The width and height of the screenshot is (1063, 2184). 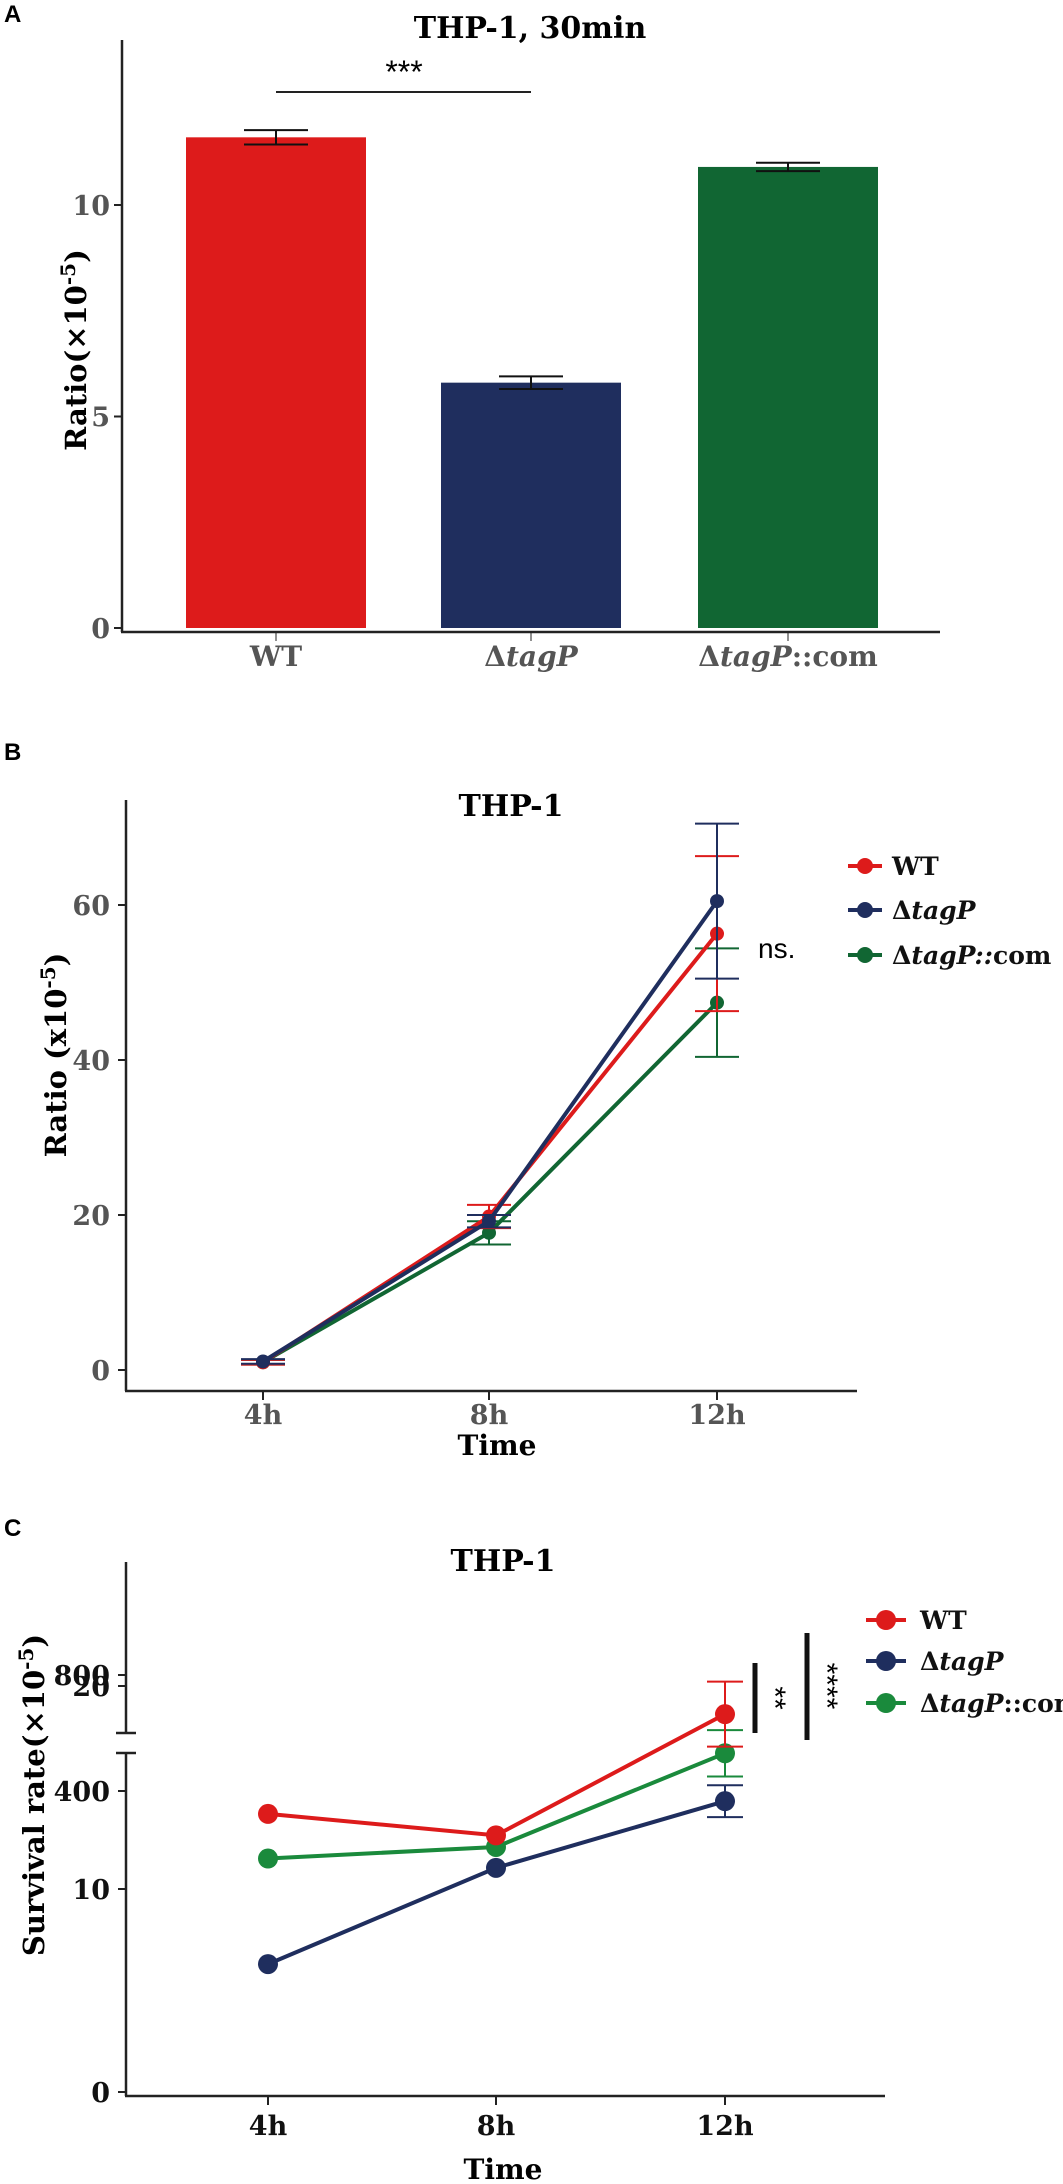 I want to click on c-y-tick-label: 10, so click(x=91, y=1890).